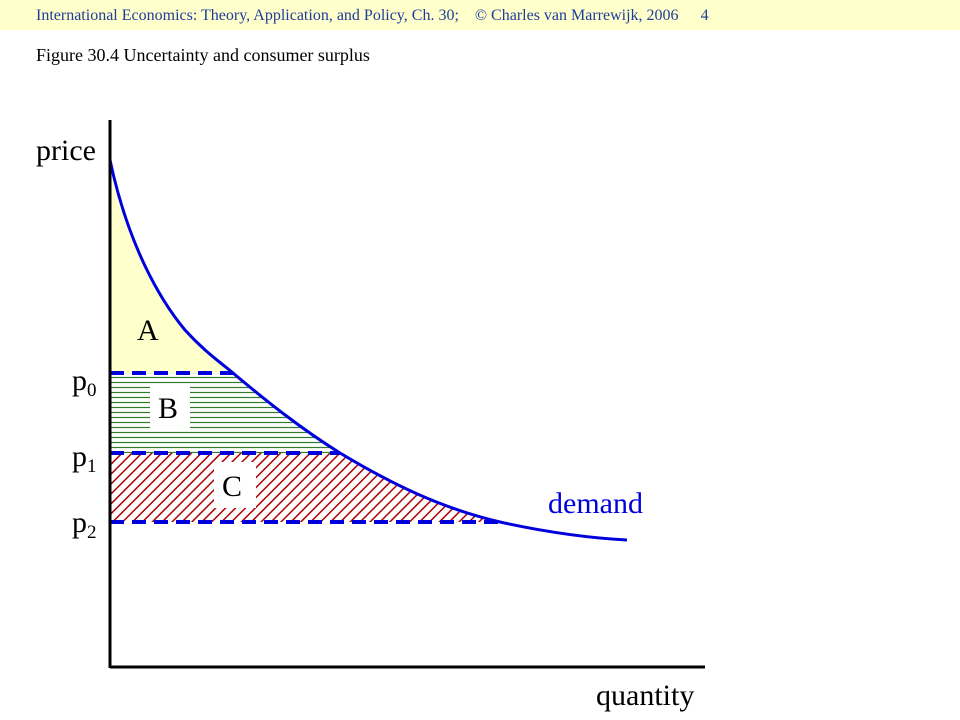  I want to click on price-label-p2: p2, so click(84, 524).